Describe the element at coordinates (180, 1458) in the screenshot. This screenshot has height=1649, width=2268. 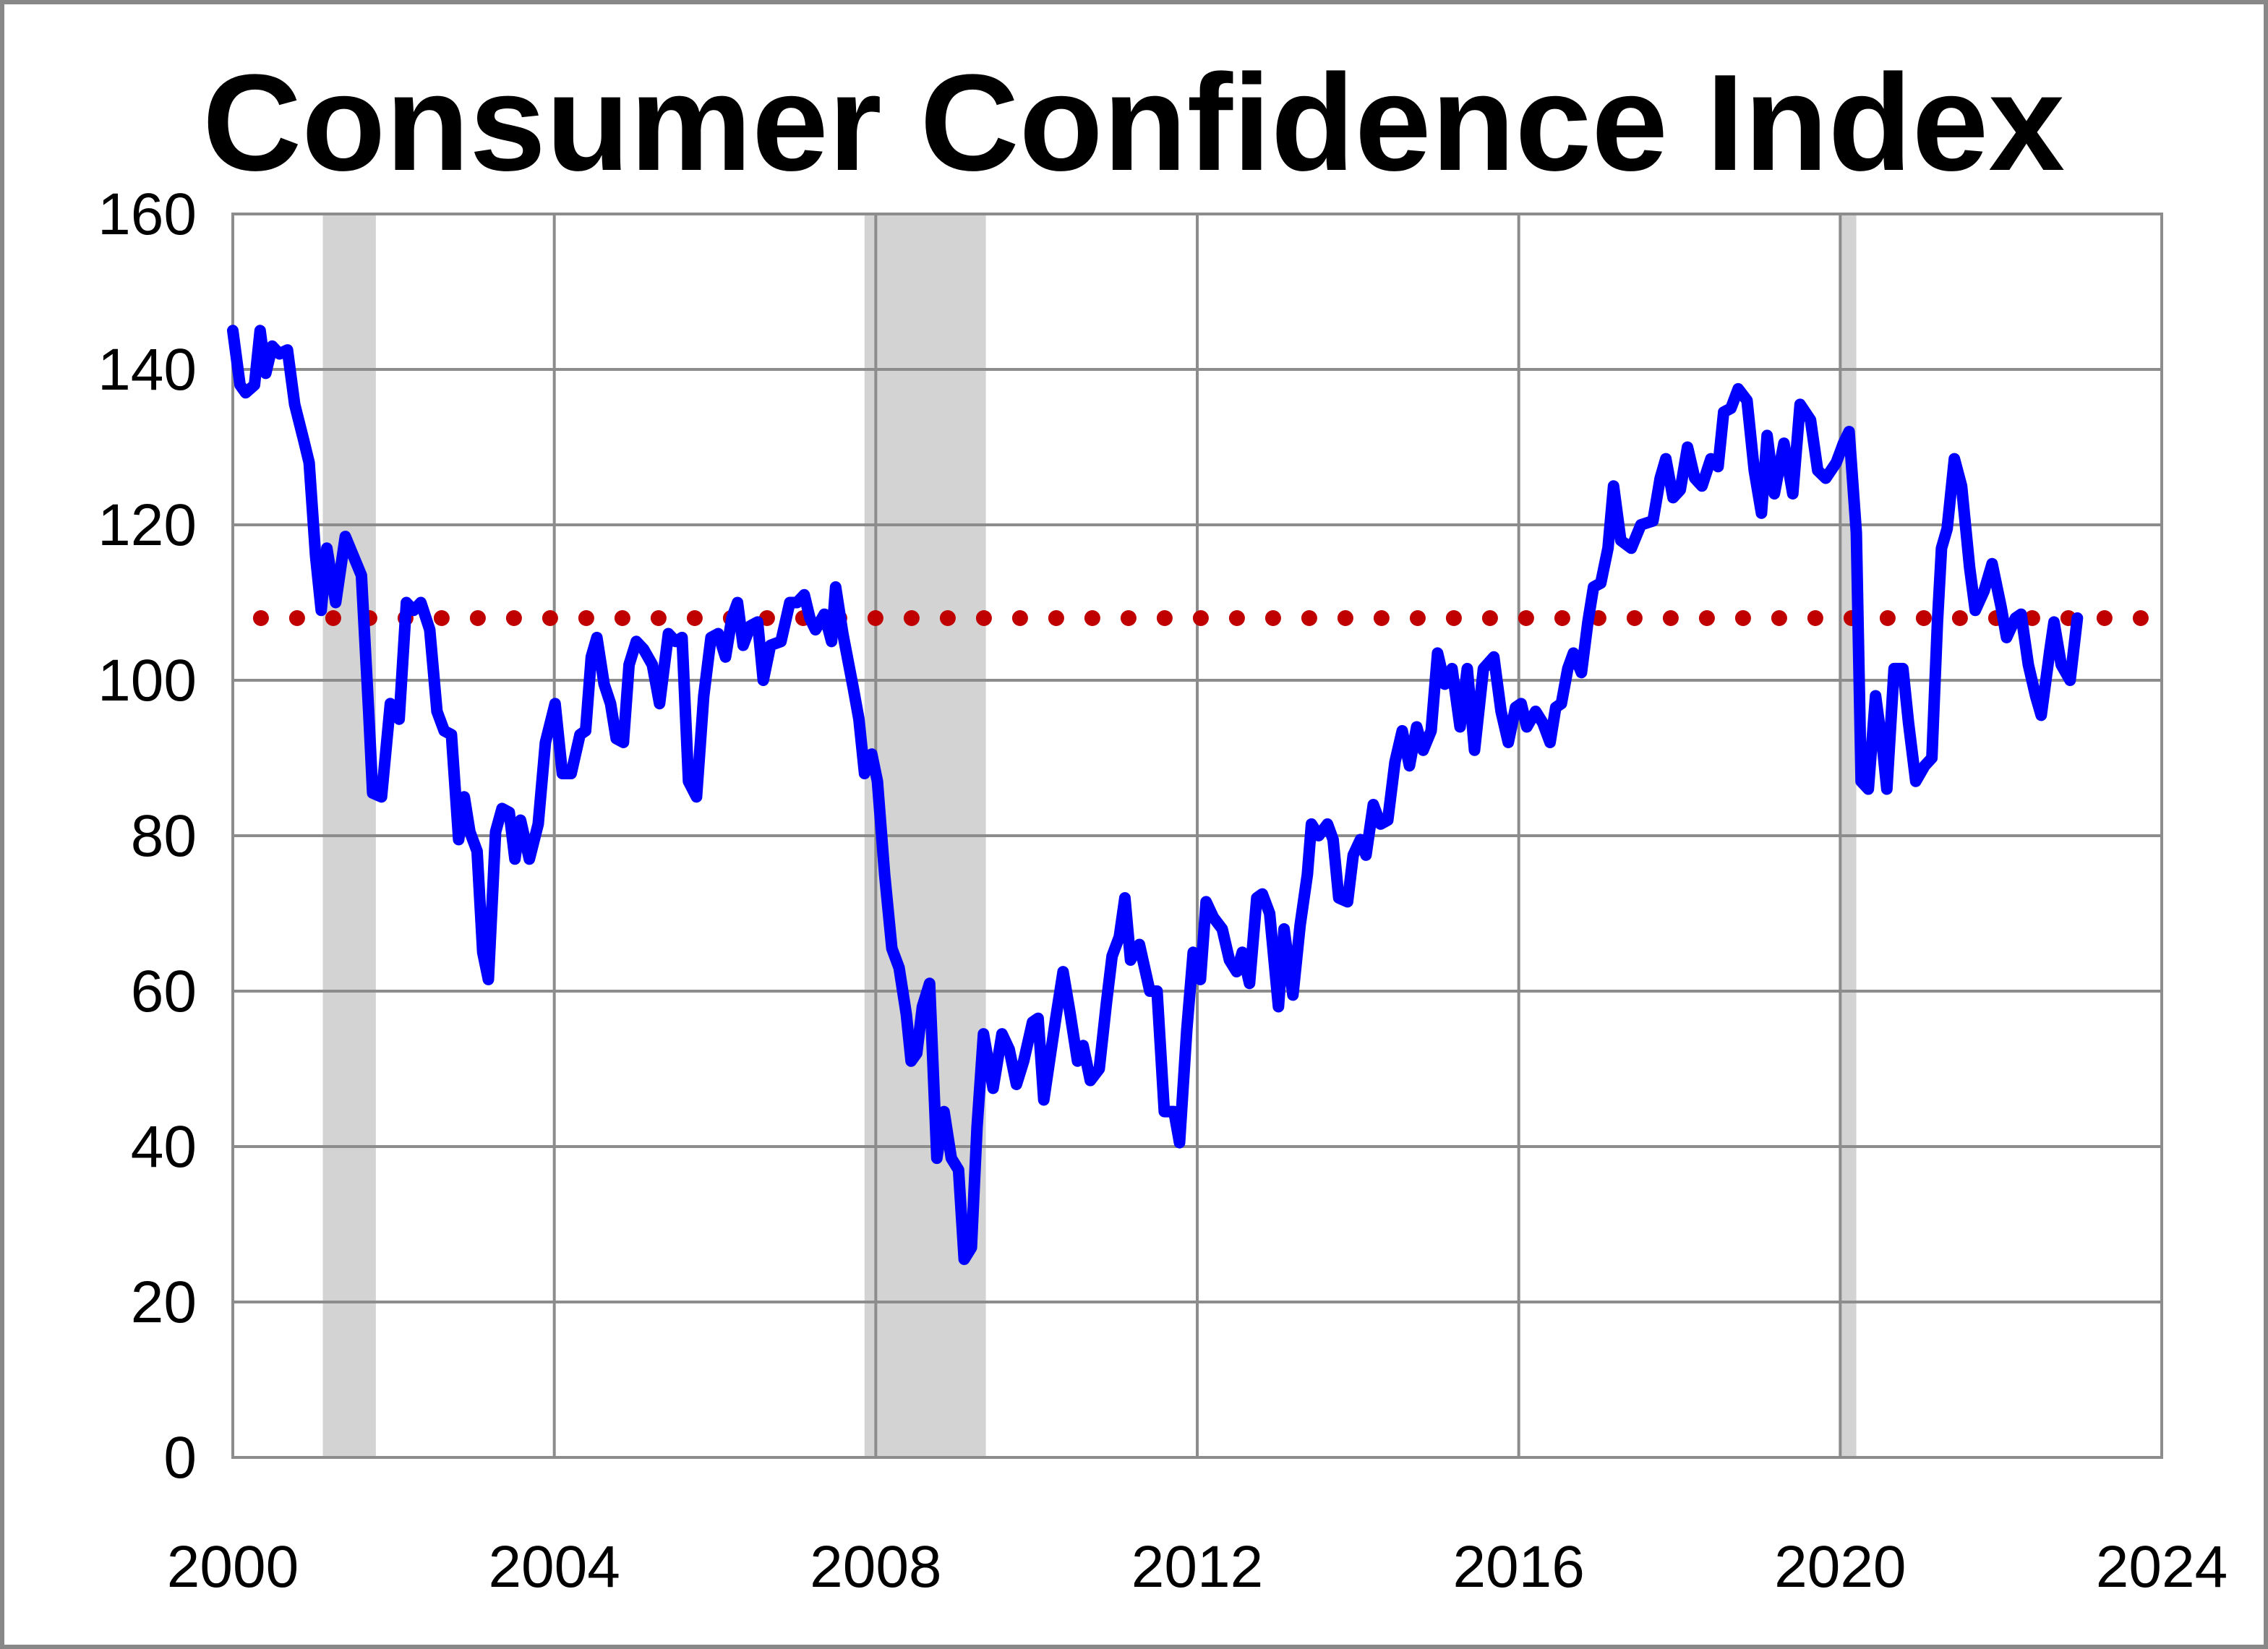
I see `y-tick-label: 0` at that location.